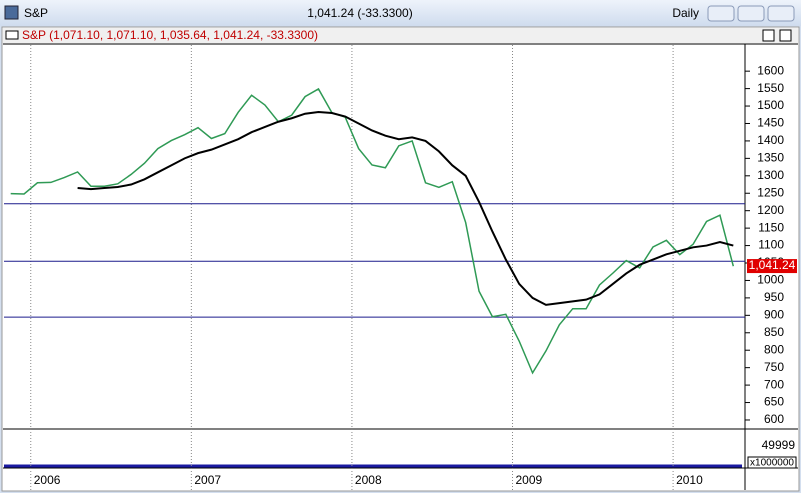 This screenshot has height=493, width=801. I want to click on volume-label: 49999, so click(779, 445).